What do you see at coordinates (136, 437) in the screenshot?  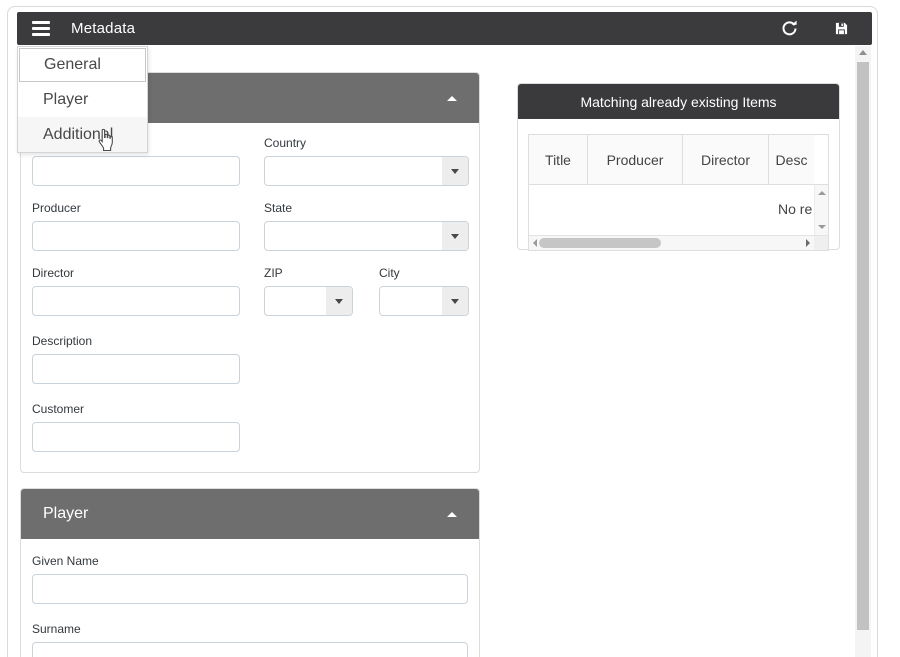 I see `customer-input` at bounding box center [136, 437].